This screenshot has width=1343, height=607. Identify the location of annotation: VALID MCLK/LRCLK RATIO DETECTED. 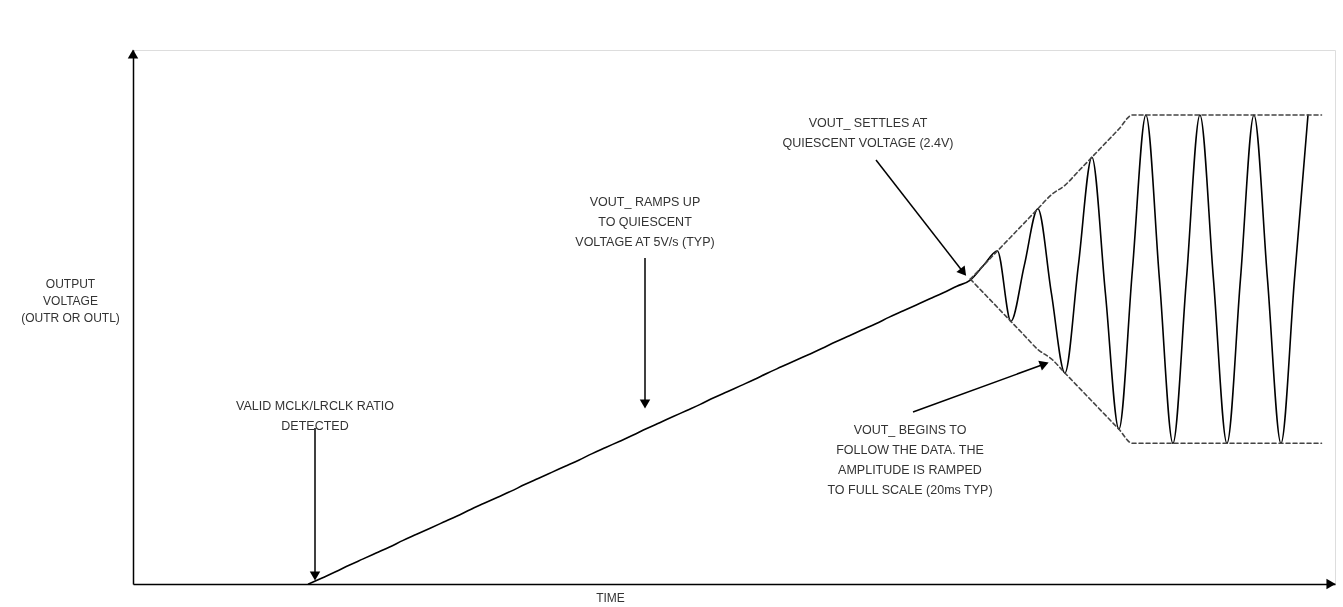
(315, 416).